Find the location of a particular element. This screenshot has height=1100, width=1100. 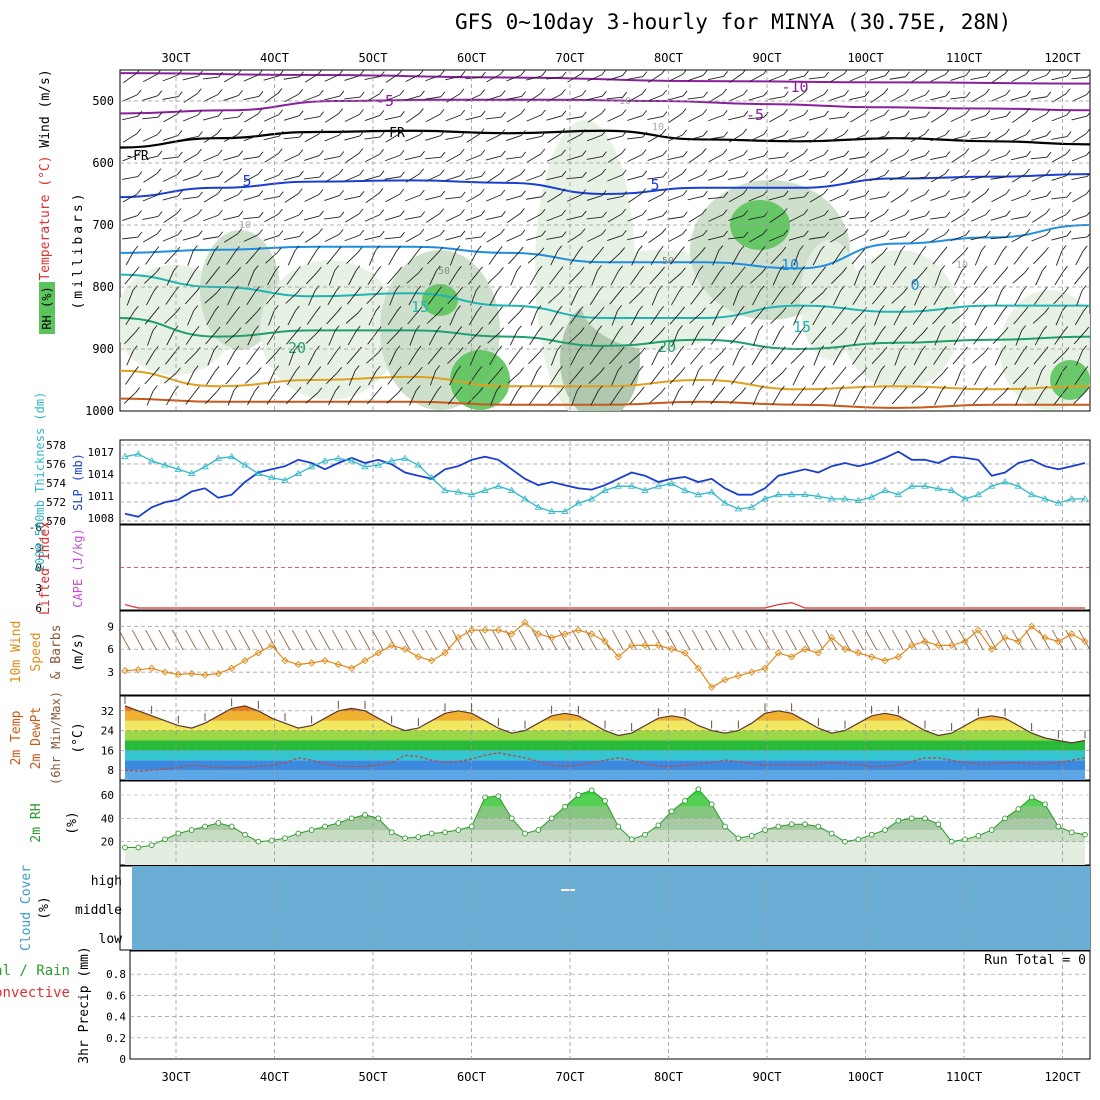

rh-blob is located at coordinates (440, 300).